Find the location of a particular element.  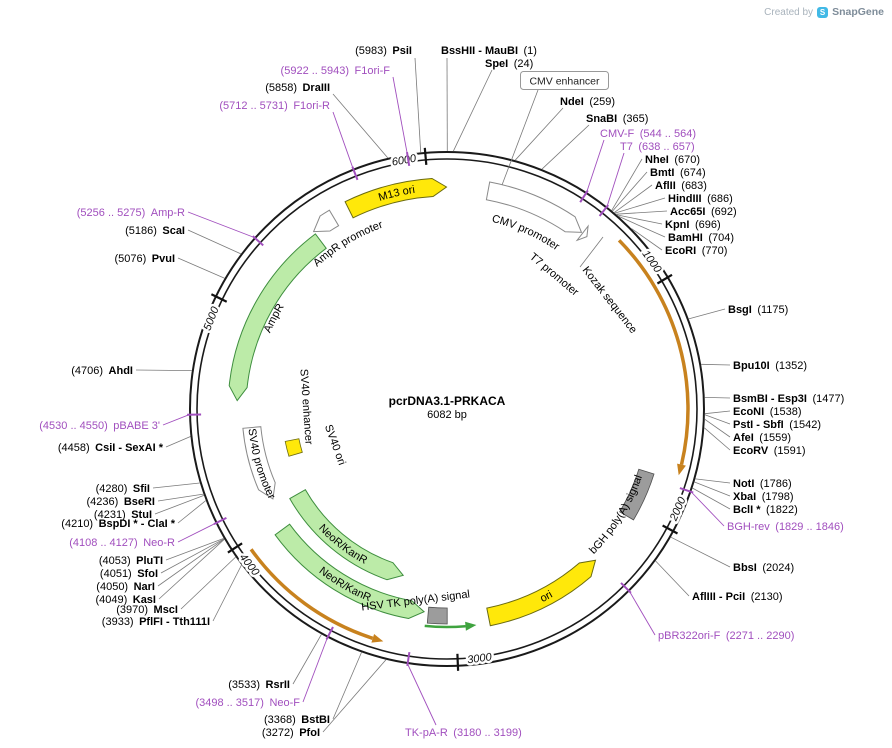

feature-arc-line is located at coordinates (311, 594).